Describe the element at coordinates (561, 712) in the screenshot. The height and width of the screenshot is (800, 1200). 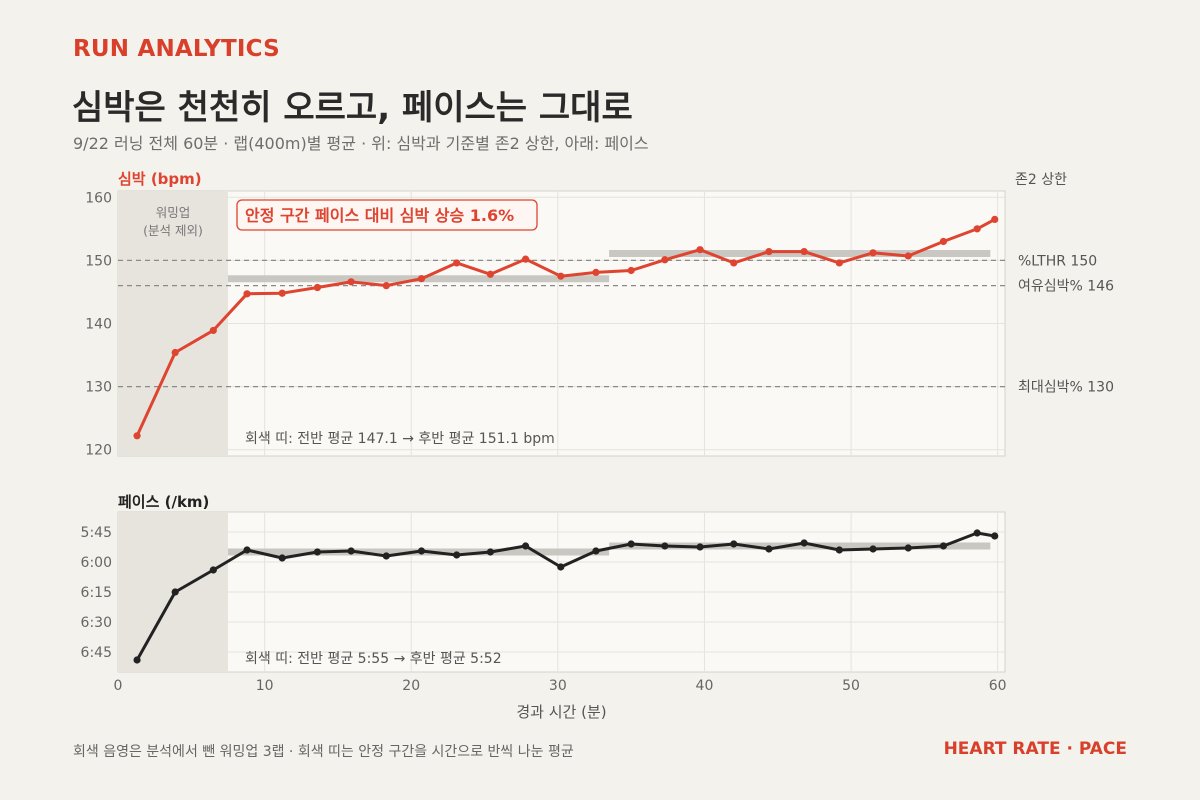
I see `x-axis-title: 경과 시간 (분)` at that location.